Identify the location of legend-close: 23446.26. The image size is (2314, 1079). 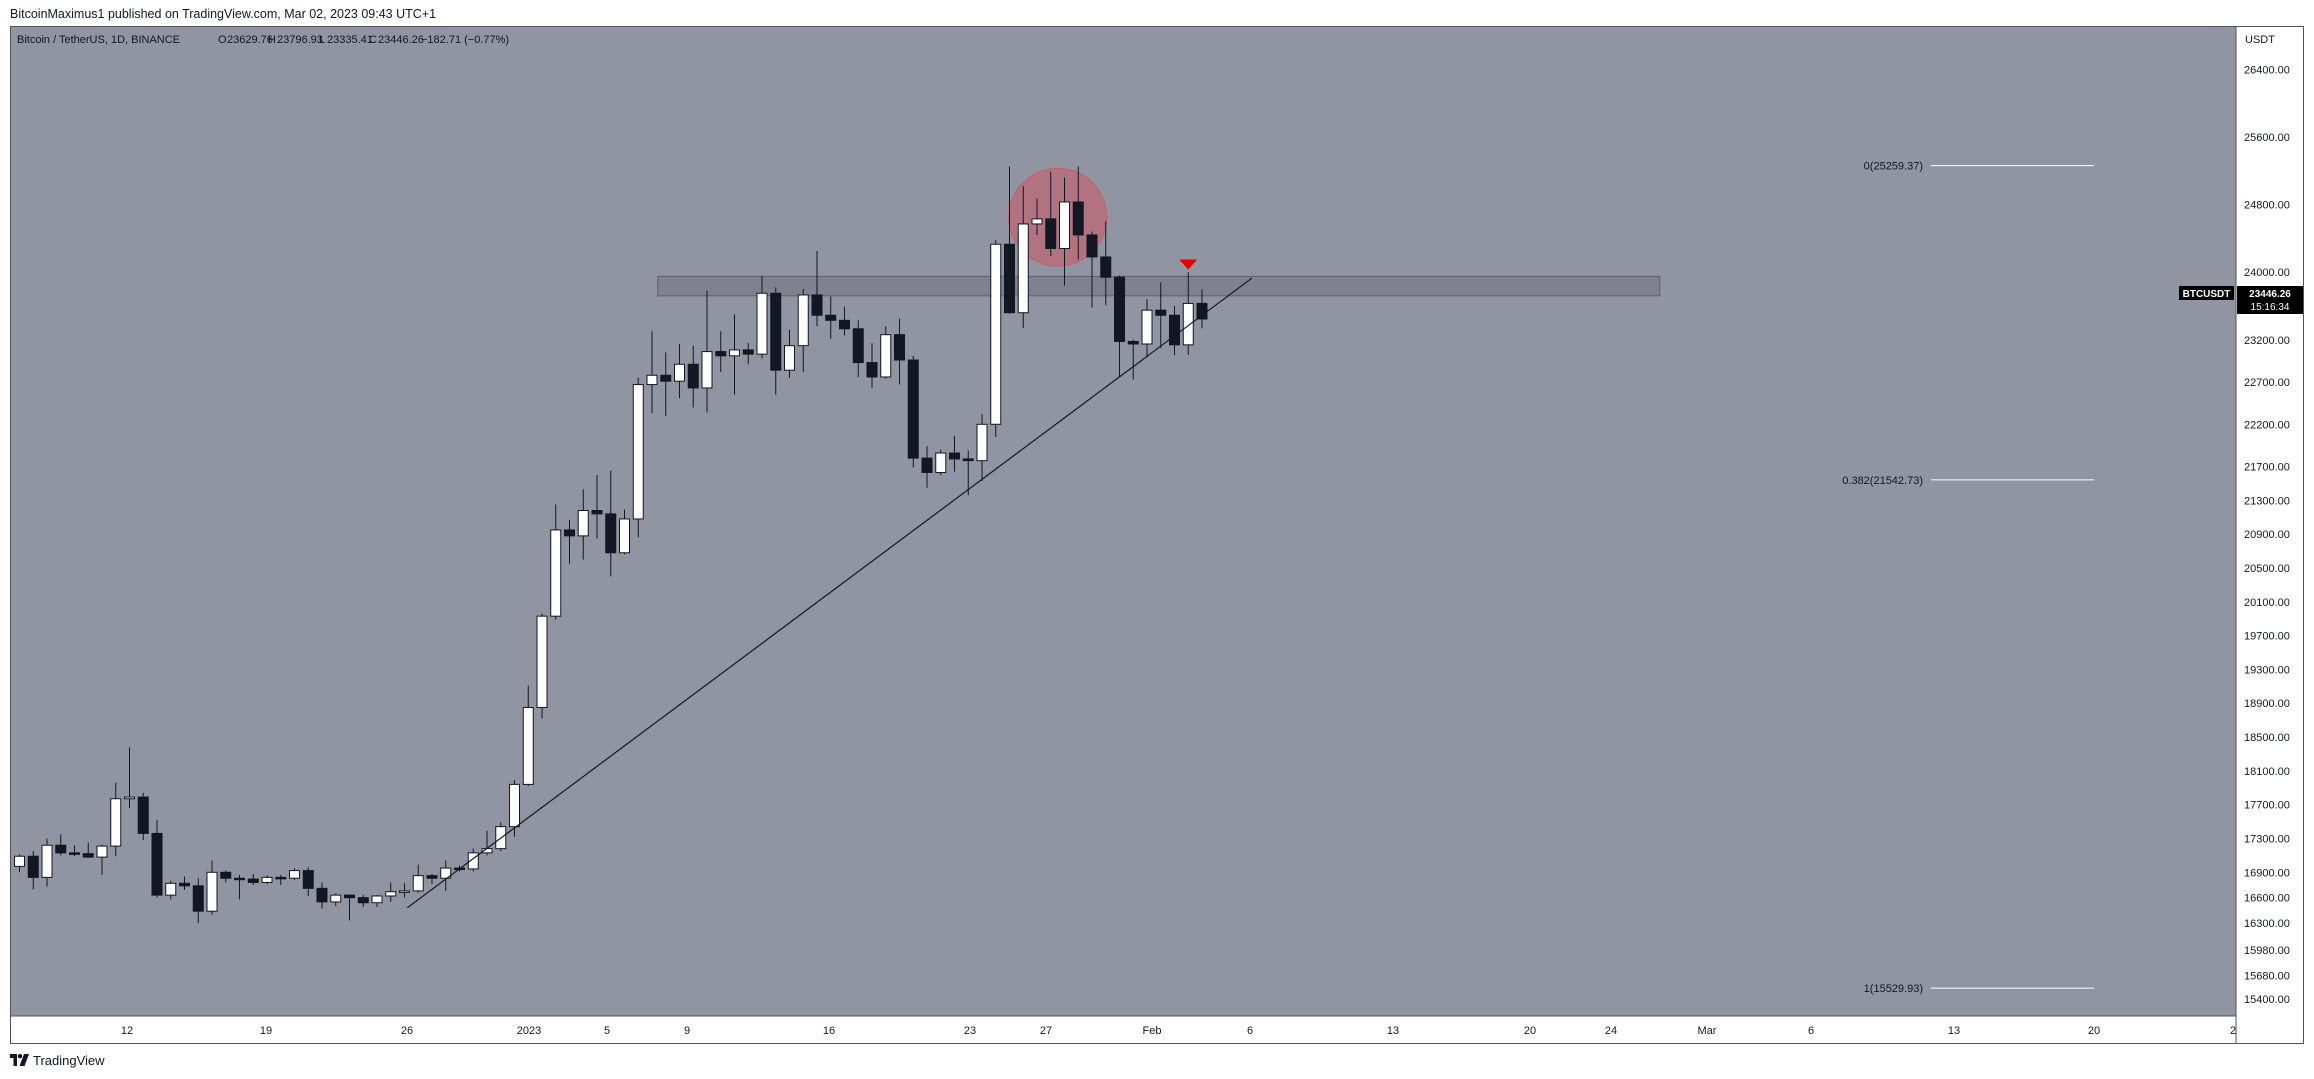
(401, 40).